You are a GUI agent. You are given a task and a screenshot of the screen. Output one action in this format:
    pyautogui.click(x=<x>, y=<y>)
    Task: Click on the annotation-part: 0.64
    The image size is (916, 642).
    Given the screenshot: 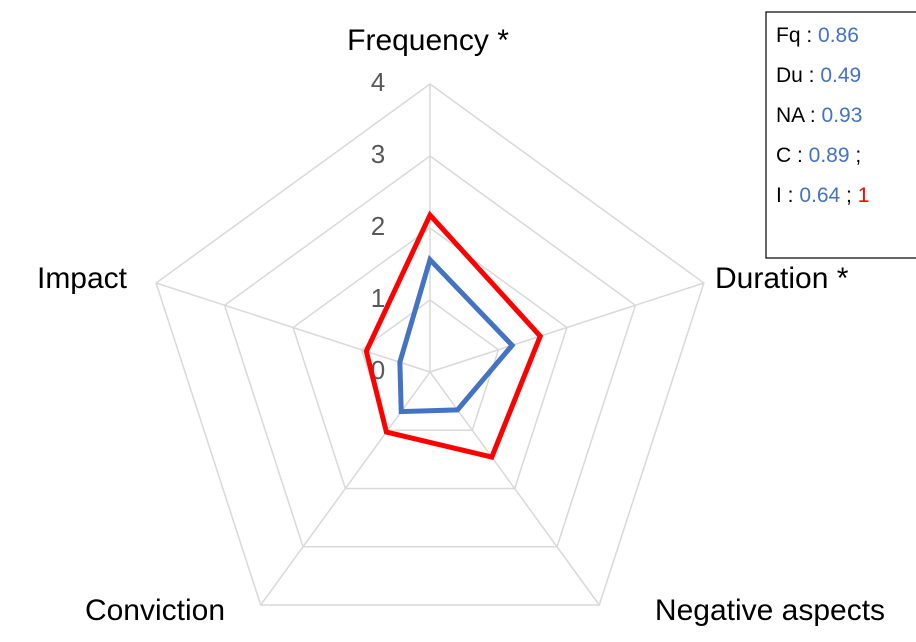 What is the action you would take?
    pyautogui.click(x=819, y=195)
    